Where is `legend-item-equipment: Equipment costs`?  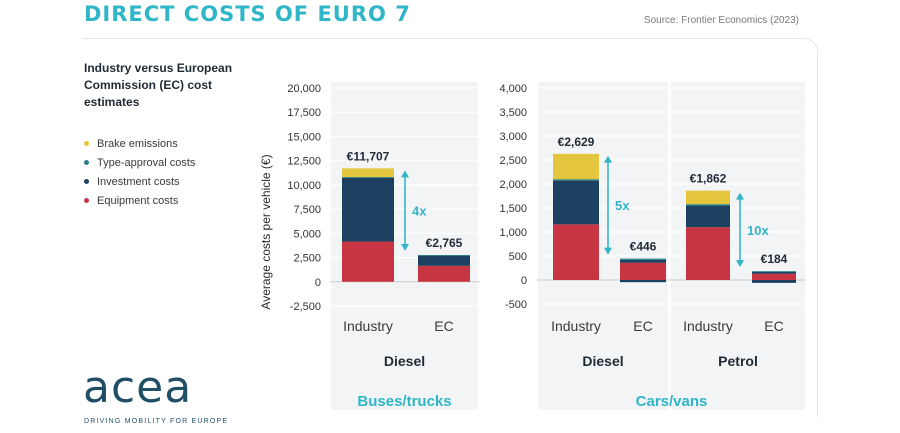
legend-item-equipment: Equipment costs is located at coordinates (139, 200).